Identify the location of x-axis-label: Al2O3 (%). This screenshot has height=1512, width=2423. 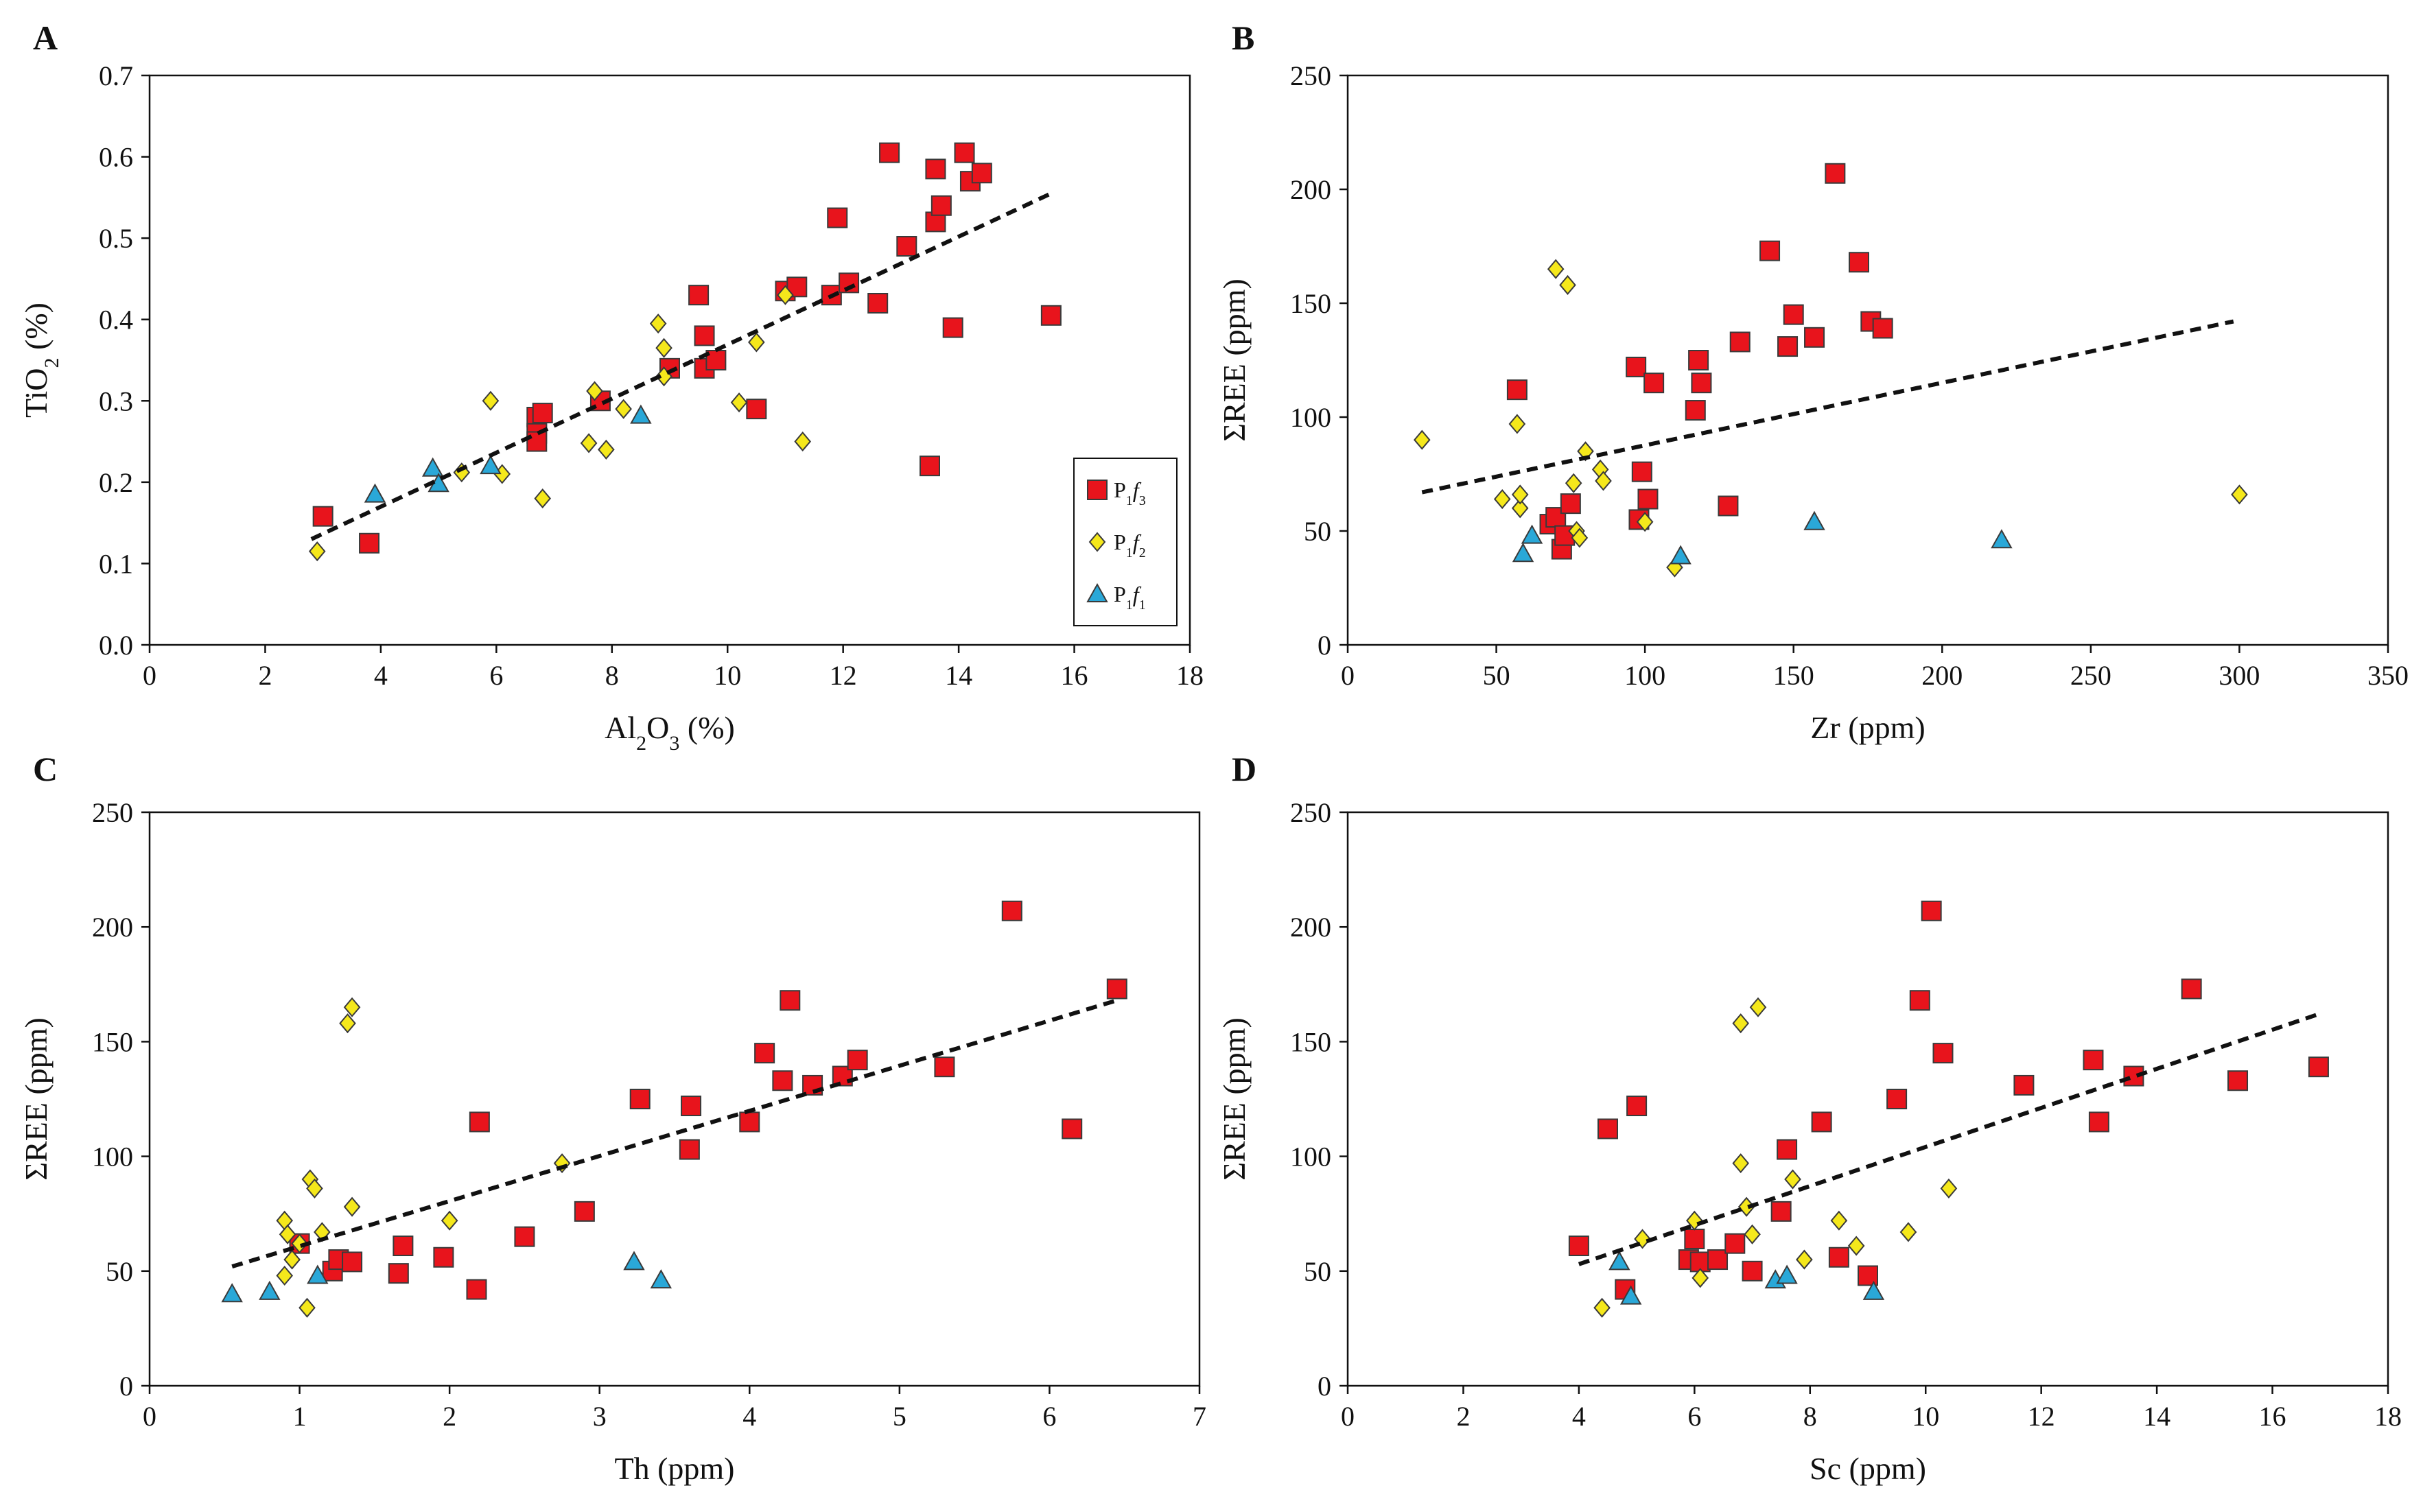
(670, 733).